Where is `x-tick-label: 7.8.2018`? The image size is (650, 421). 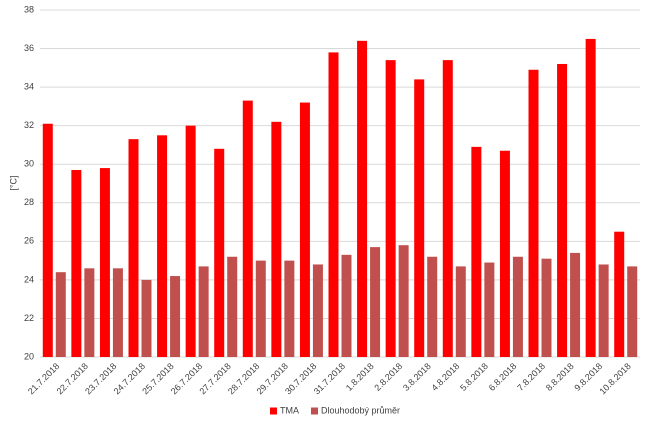
x-tick-label: 7.8.2018 is located at coordinates (531, 377).